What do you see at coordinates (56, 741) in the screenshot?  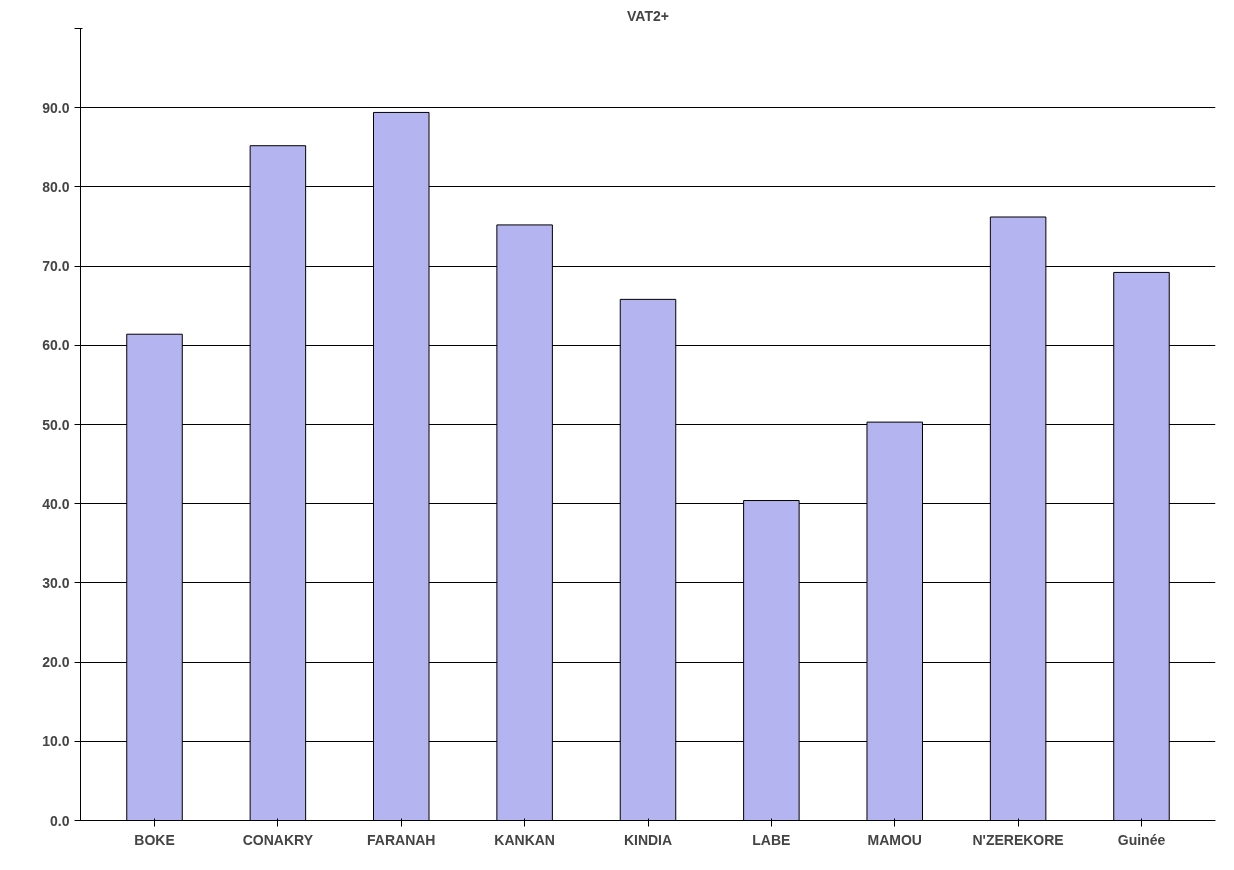 I see `y-tick-label: 10.0` at bounding box center [56, 741].